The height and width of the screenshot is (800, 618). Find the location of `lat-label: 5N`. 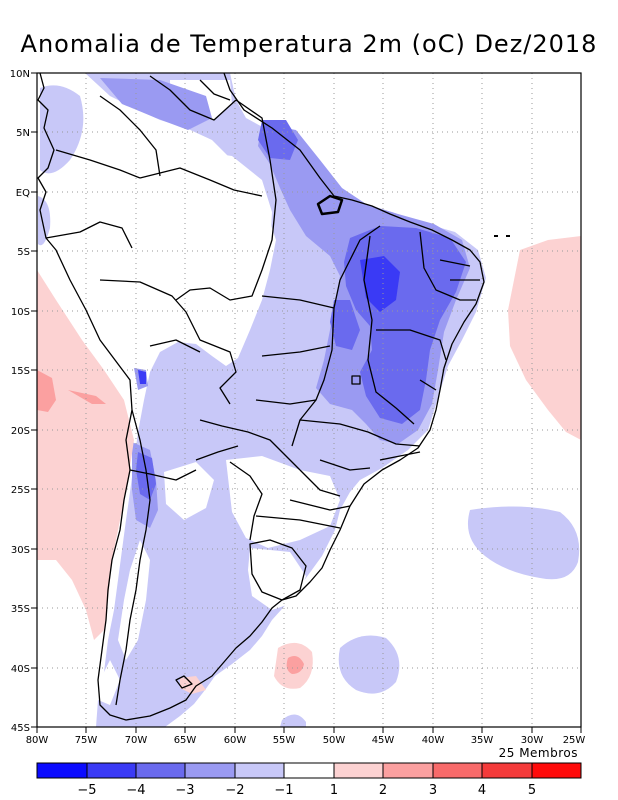

lat-label: 5N is located at coordinates (23, 133).